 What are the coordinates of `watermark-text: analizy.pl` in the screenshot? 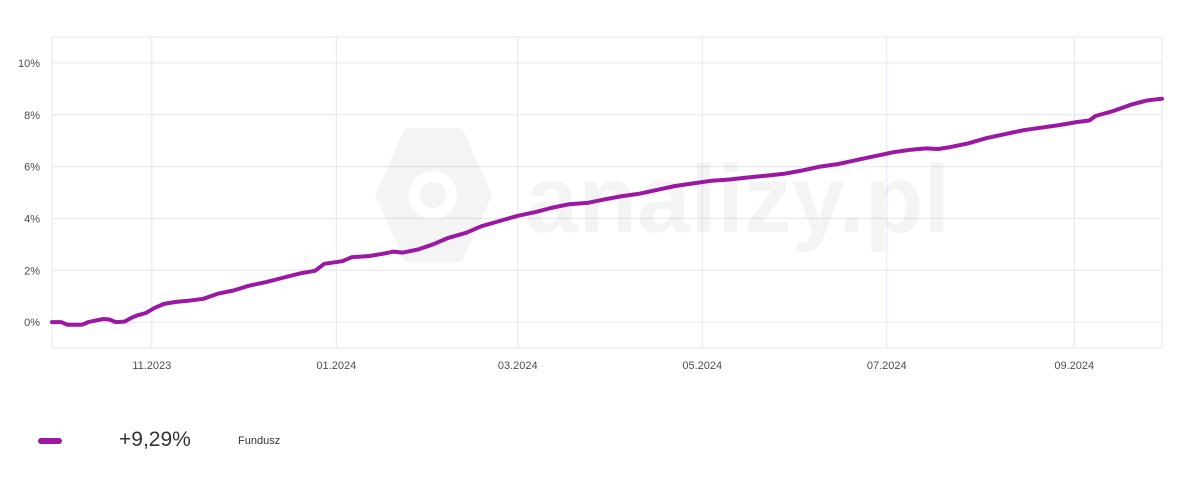 It's located at (737, 199).